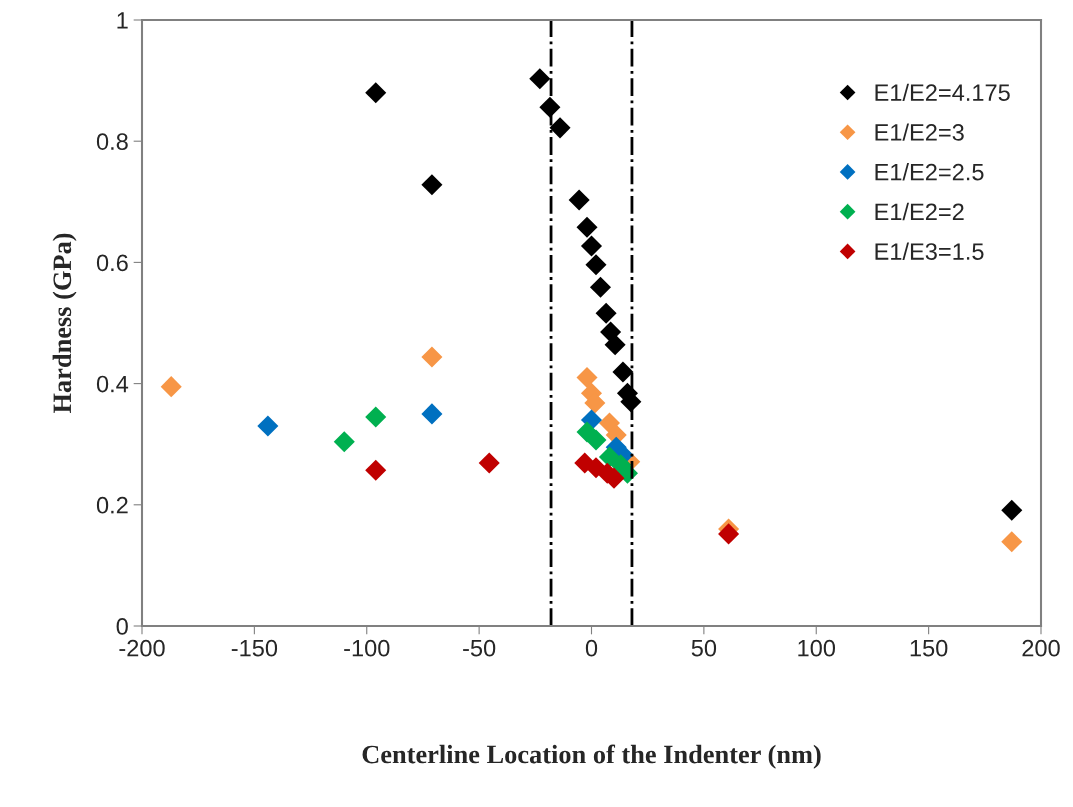  Describe the element at coordinates (929, 251) in the screenshot. I see `legend-label: E1/E3=1.5` at that location.